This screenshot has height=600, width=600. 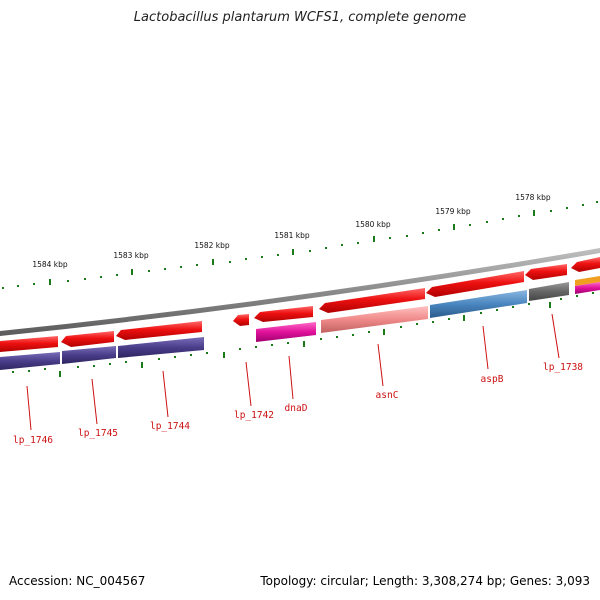 I want to click on kbp-label: 1583 kbp, so click(x=131, y=255).